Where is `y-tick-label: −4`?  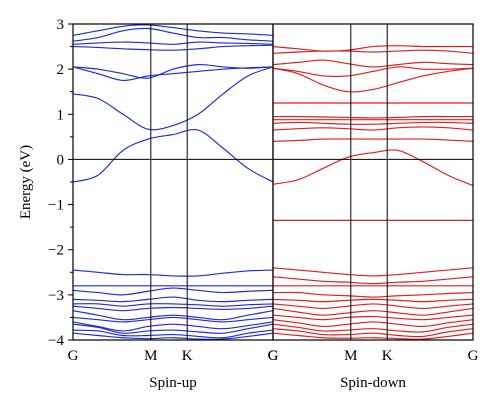 y-tick-label: −4 is located at coordinates (56, 341).